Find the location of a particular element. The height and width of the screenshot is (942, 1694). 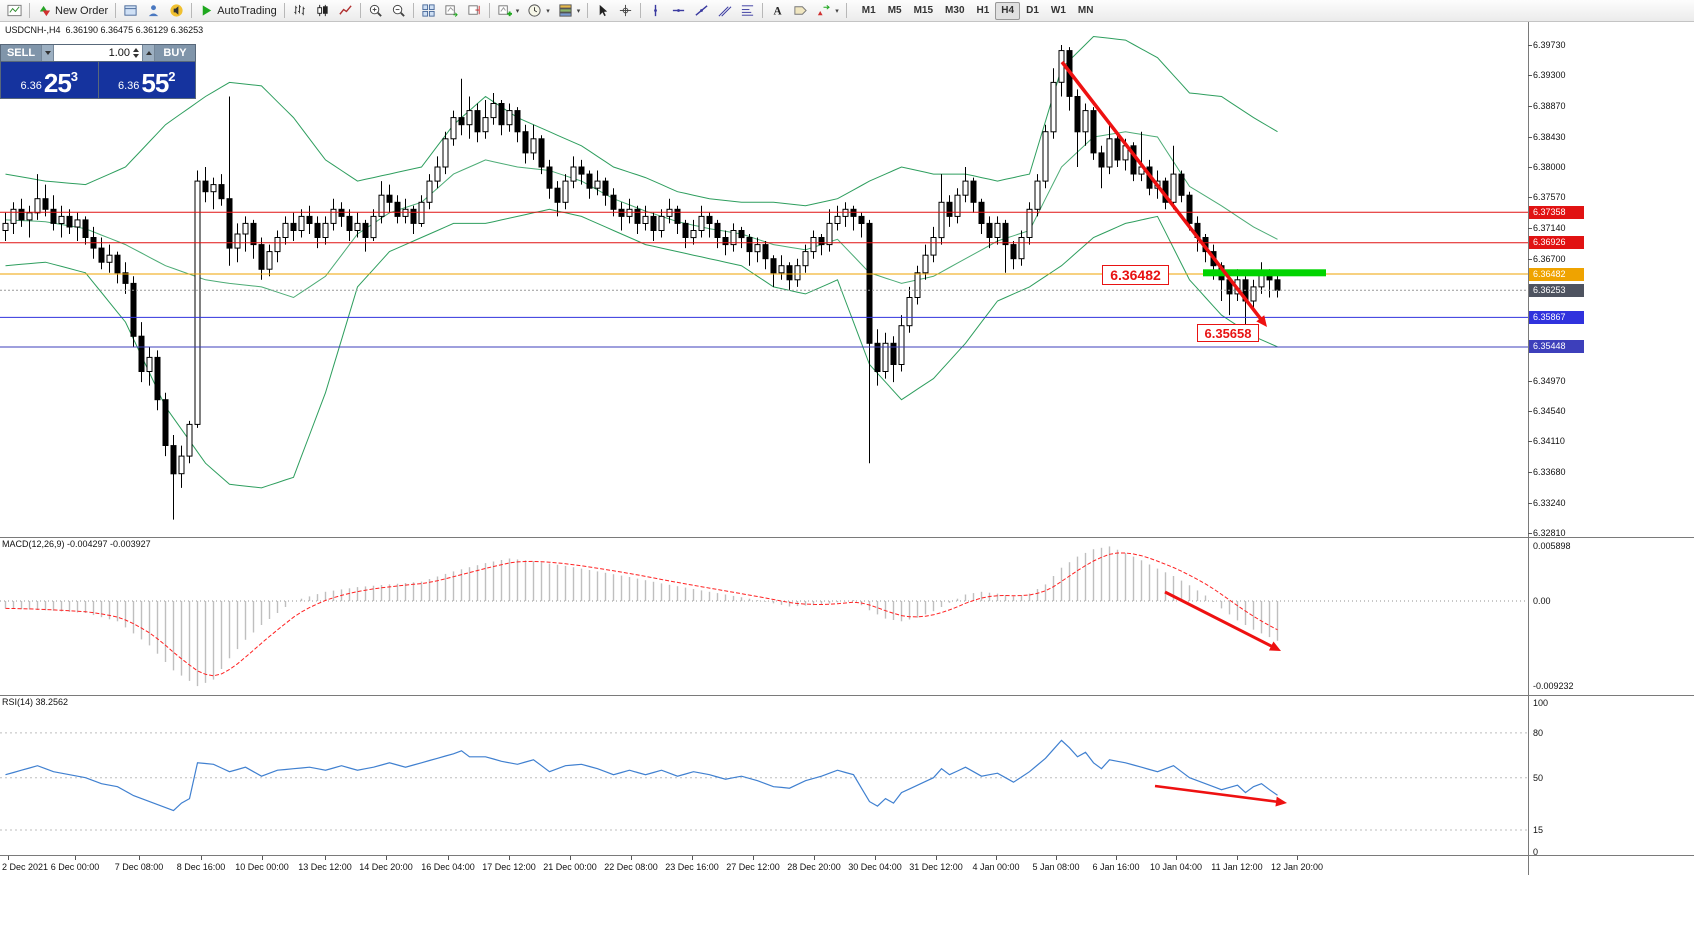

toolbar-horizontal-line-button is located at coordinates (678, 11).